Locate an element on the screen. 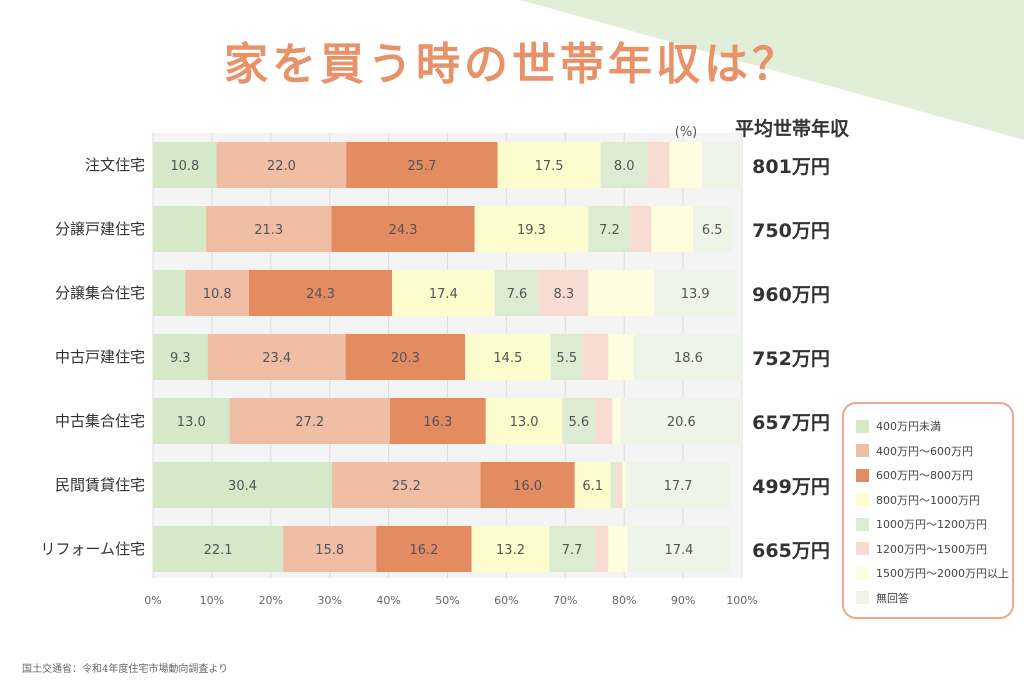  data-label: 17.7 is located at coordinates (678, 486).